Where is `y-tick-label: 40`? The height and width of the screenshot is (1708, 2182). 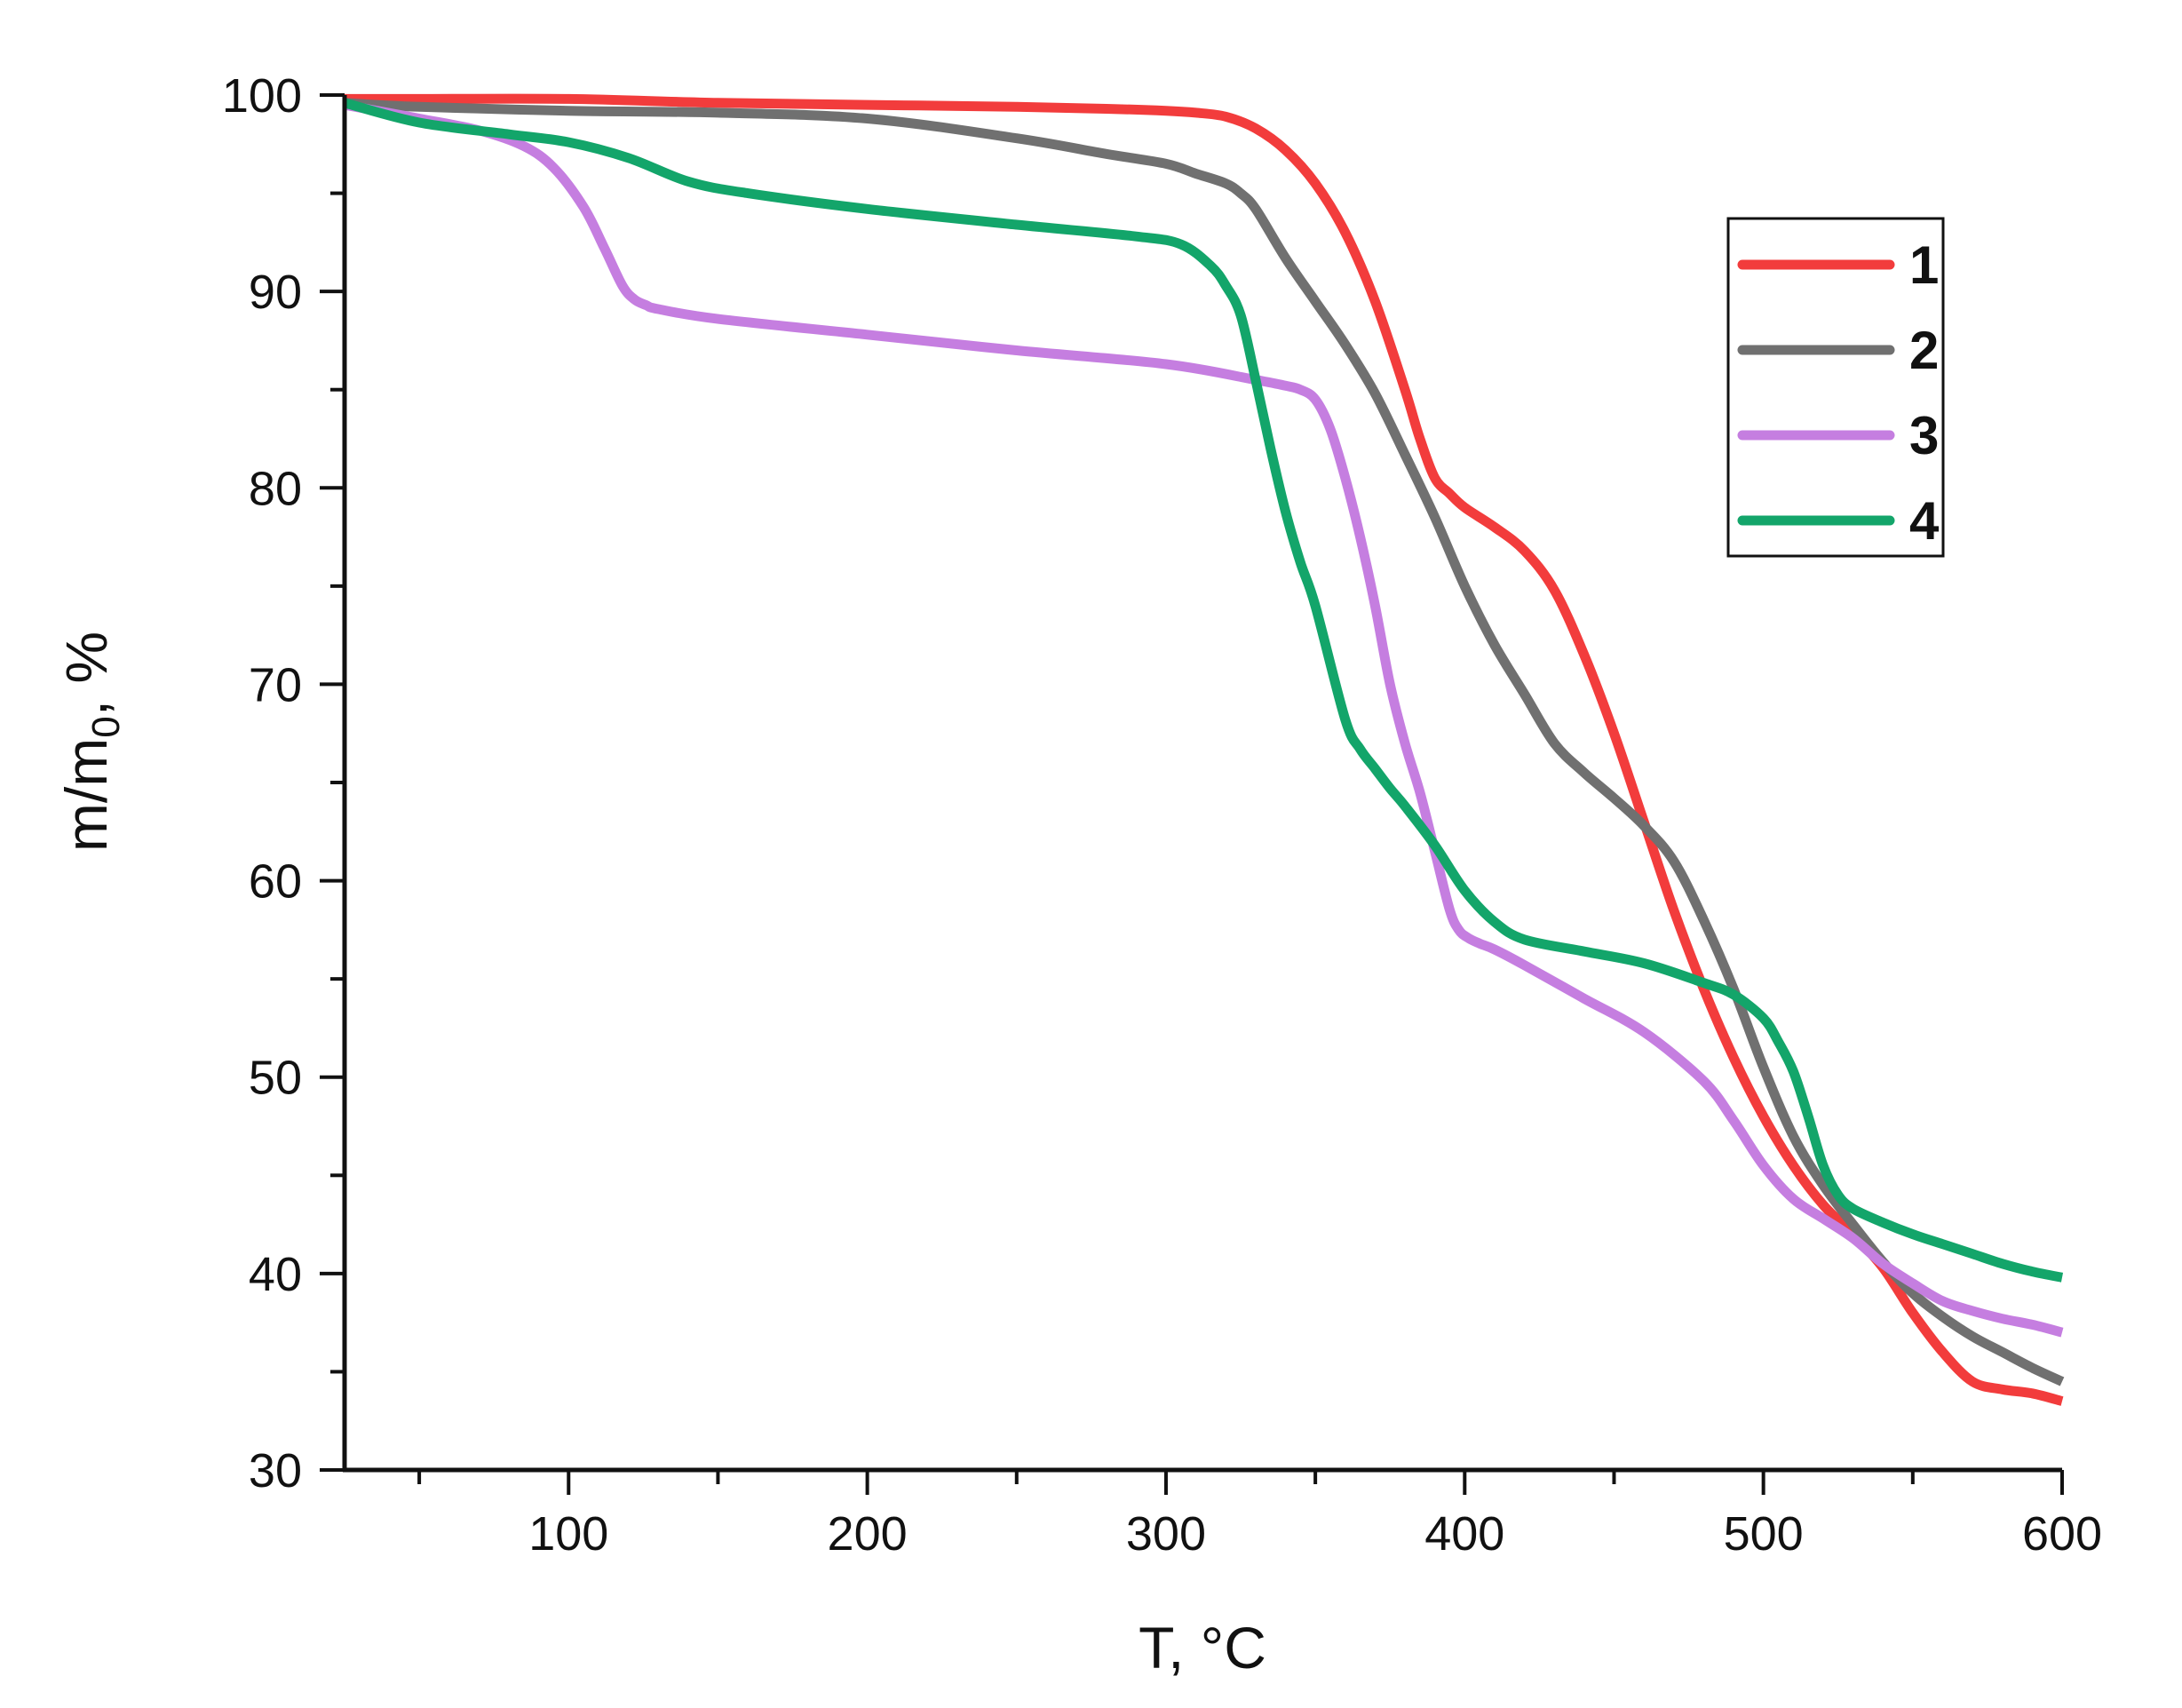
y-tick-label: 40 is located at coordinates (276, 1275).